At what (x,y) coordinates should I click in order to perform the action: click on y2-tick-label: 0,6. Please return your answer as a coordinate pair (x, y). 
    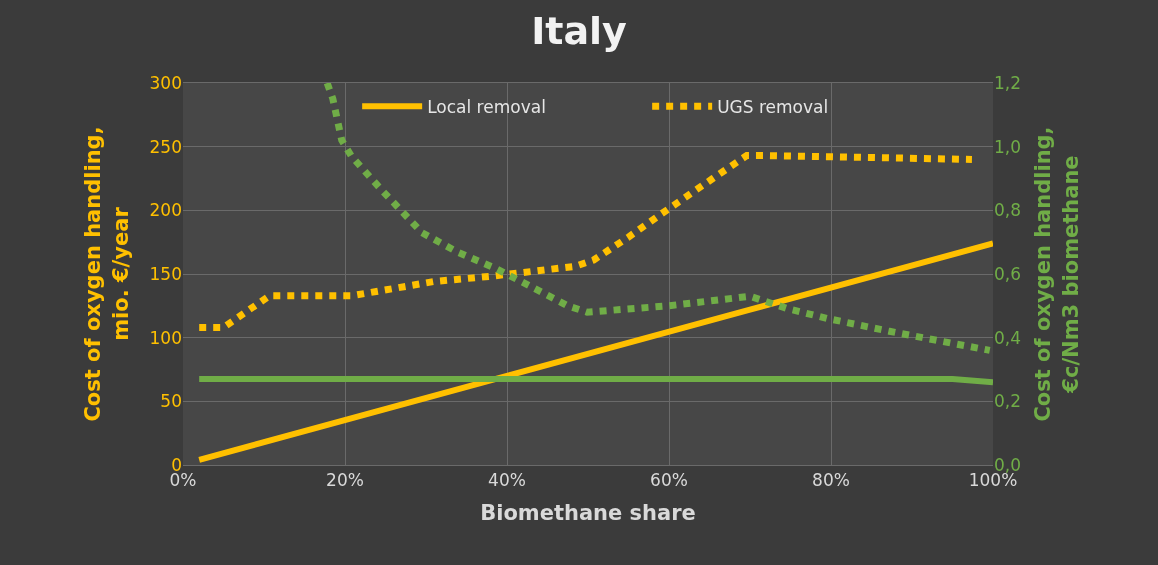
    Looking at the image, I should click on (1008, 273).